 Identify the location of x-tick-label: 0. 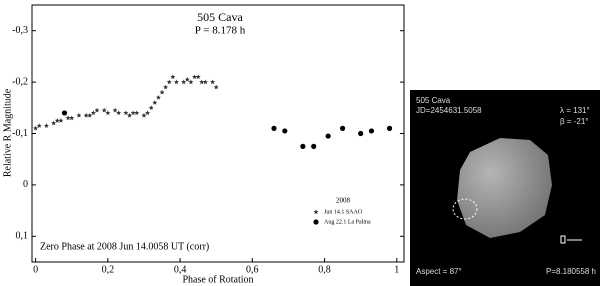
(35, 269).